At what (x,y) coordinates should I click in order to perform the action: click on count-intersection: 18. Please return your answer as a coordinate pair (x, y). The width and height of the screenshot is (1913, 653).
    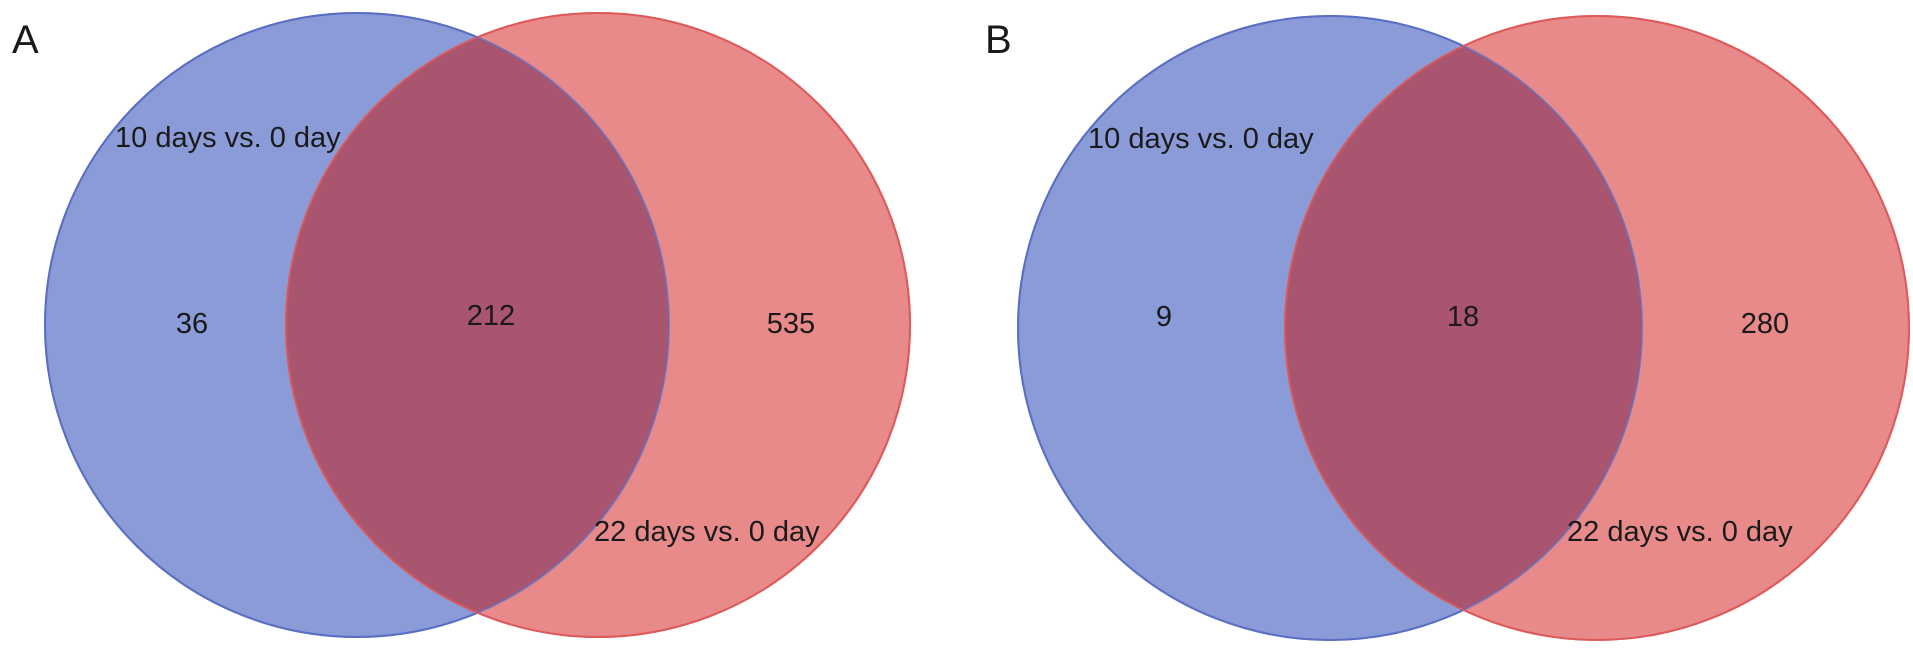
    Looking at the image, I should click on (1463, 317).